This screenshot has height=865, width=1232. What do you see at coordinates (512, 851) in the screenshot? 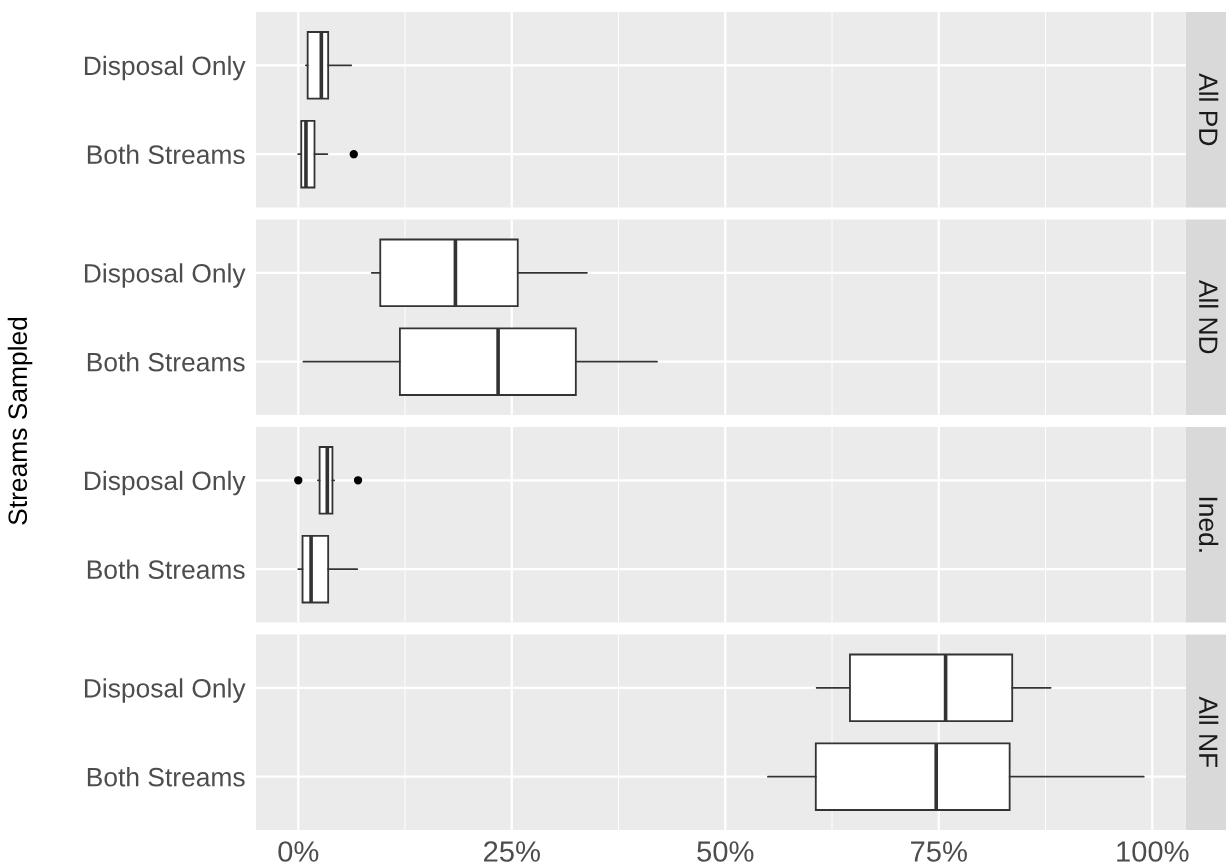
I see `x-tick-label: 25%` at bounding box center [512, 851].